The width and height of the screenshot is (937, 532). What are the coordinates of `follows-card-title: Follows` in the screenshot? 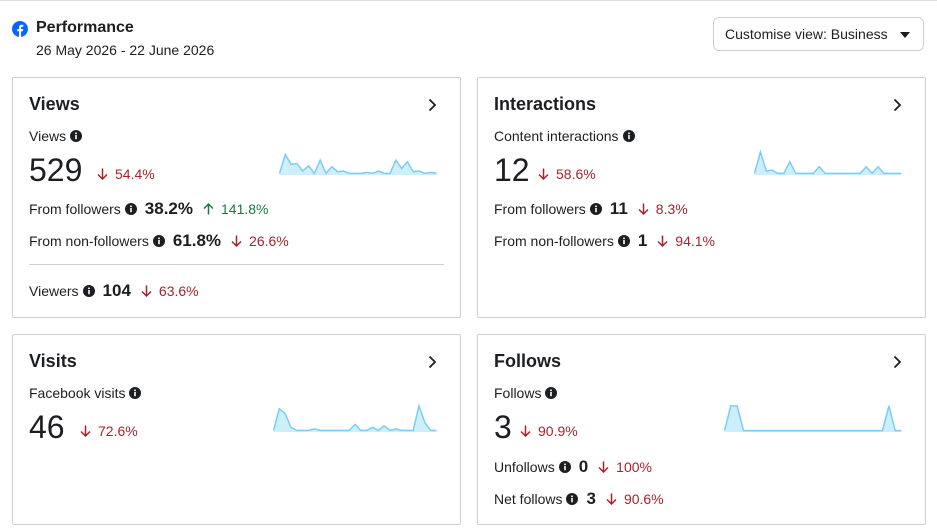 It's located at (527, 361).